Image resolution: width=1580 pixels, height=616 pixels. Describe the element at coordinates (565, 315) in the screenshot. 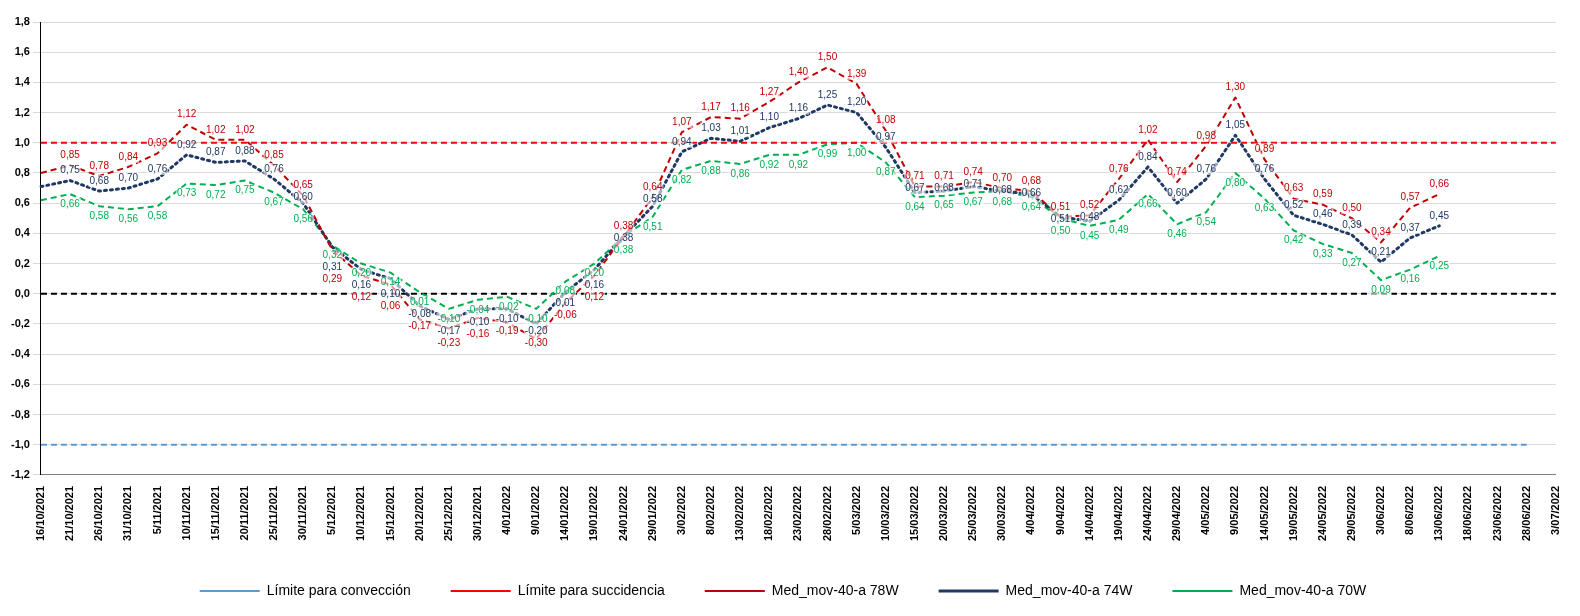

I see `data-label: -0,06` at that location.